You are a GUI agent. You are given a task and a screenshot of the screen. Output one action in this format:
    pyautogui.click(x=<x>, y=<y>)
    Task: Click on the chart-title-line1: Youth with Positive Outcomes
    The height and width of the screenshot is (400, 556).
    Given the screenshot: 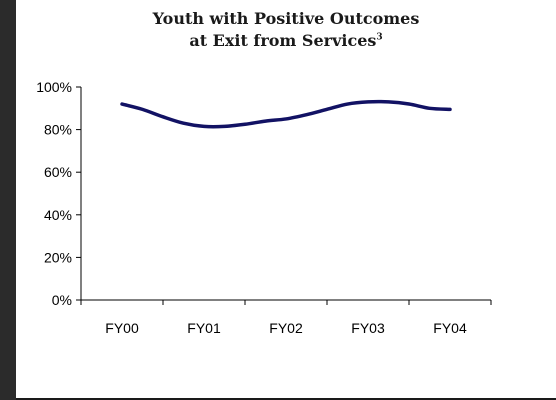 What is the action you would take?
    pyautogui.click(x=286, y=18)
    